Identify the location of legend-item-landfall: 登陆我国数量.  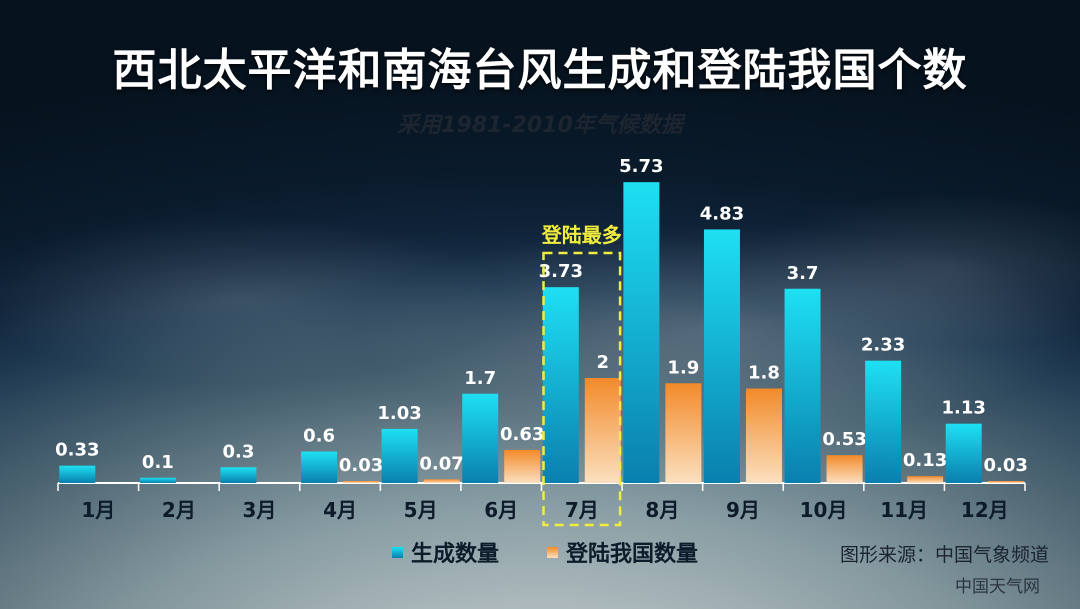
(622, 552).